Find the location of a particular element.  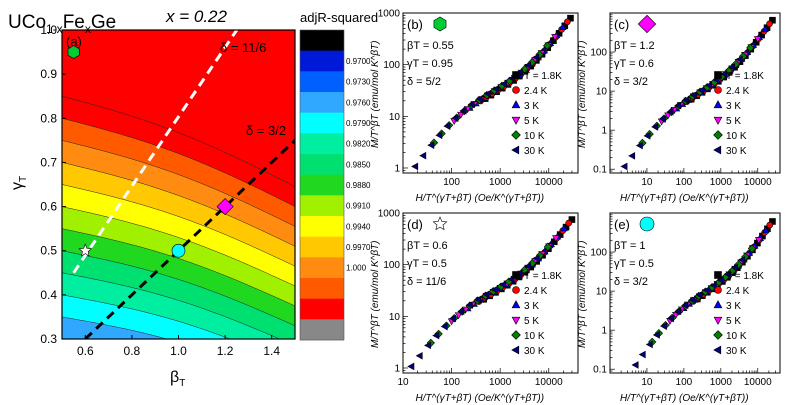

colorbar-tick-label: 0.9820 is located at coordinates (358, 144).